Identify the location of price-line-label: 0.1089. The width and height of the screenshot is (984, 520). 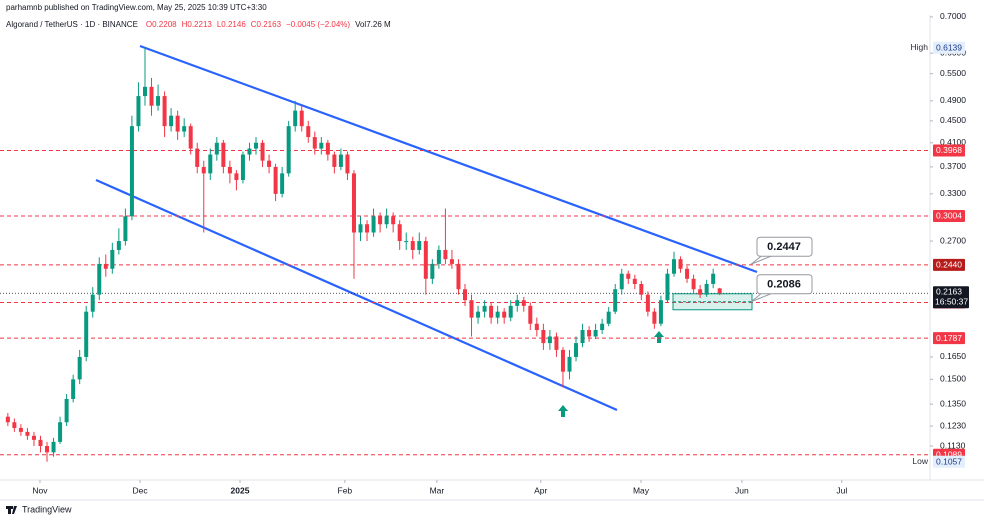
(949, 454).